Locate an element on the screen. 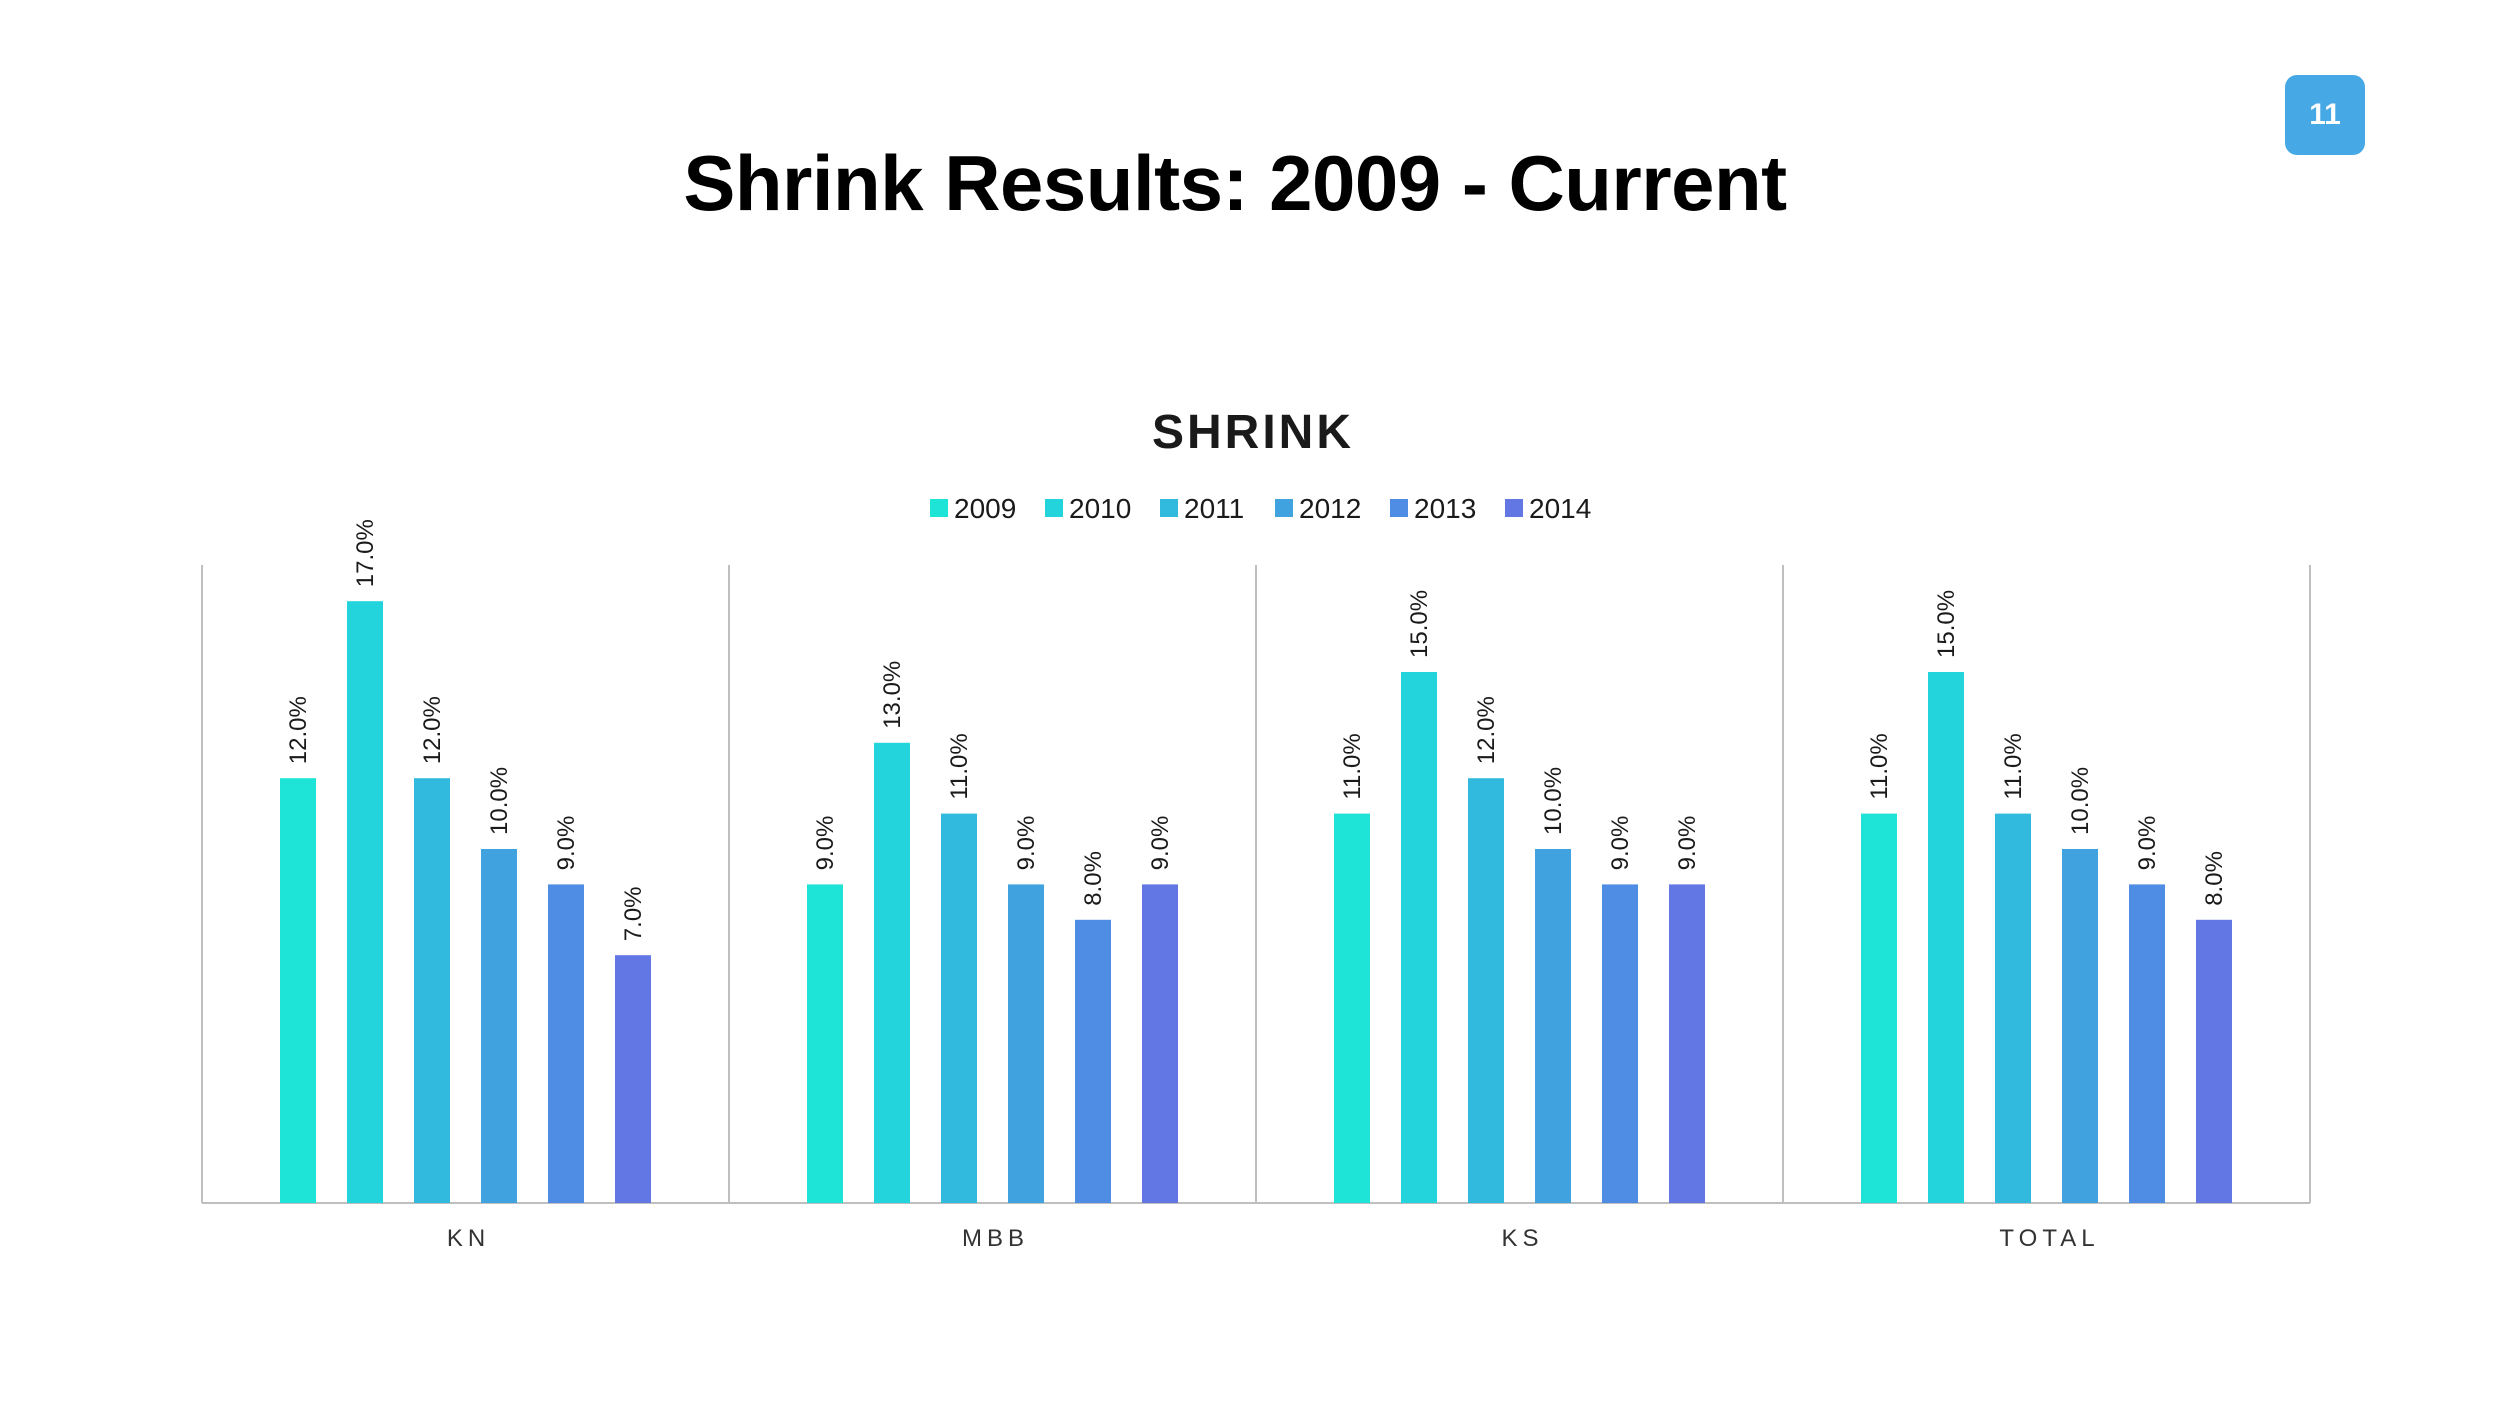  bar-kn-2010 is located at coordinates (365, 902).